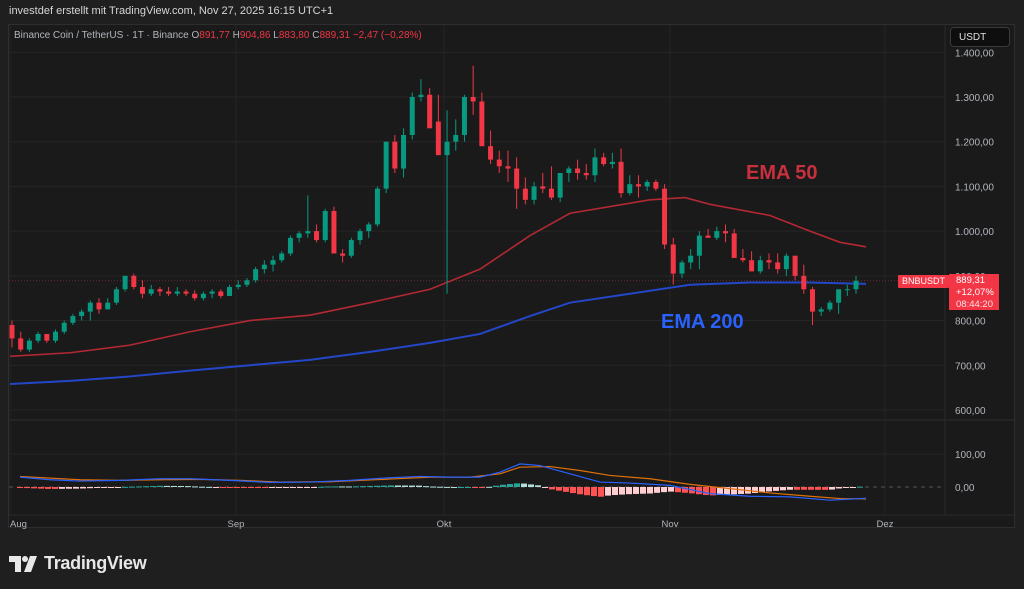  What do you see at coordinates (443, 482) in the screenshot?
I see `macd-signal-line` at bounding box center [443, 482].